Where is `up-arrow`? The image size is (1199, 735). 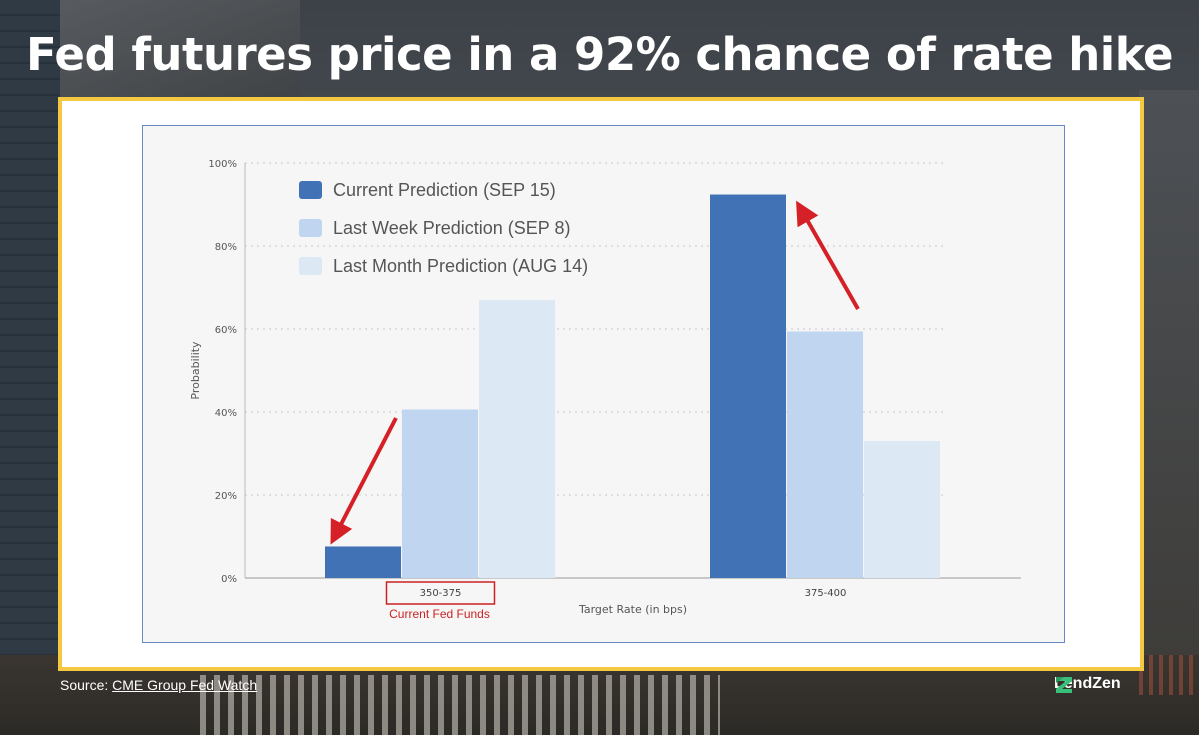 up-arrow is located at coordinates (828, 255).